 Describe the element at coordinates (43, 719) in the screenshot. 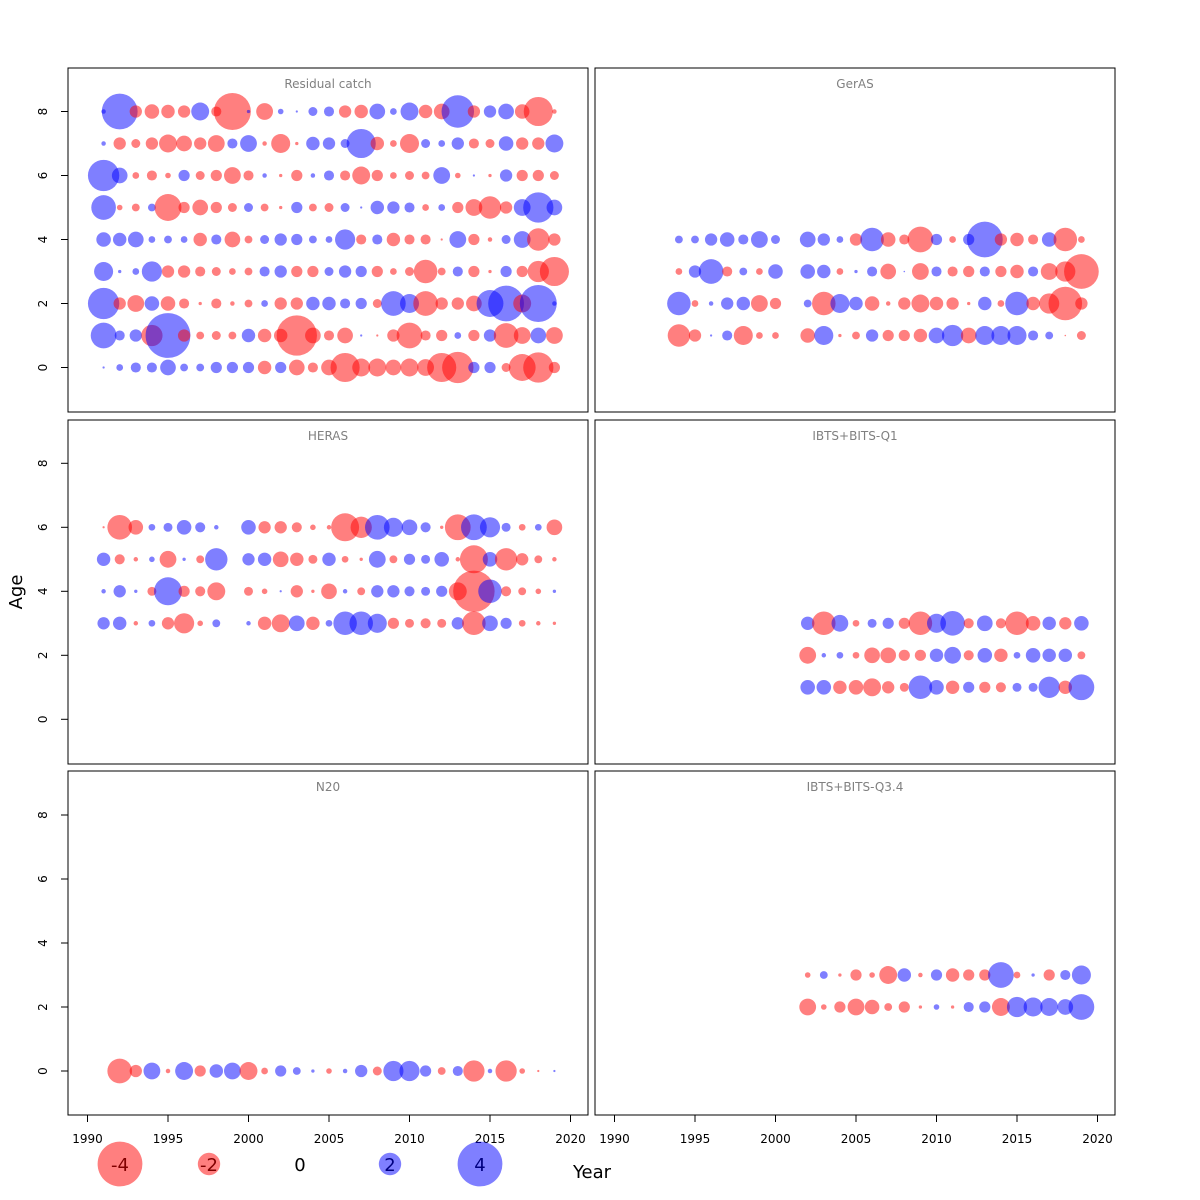

I see `y-tick-label: 0` at that location.